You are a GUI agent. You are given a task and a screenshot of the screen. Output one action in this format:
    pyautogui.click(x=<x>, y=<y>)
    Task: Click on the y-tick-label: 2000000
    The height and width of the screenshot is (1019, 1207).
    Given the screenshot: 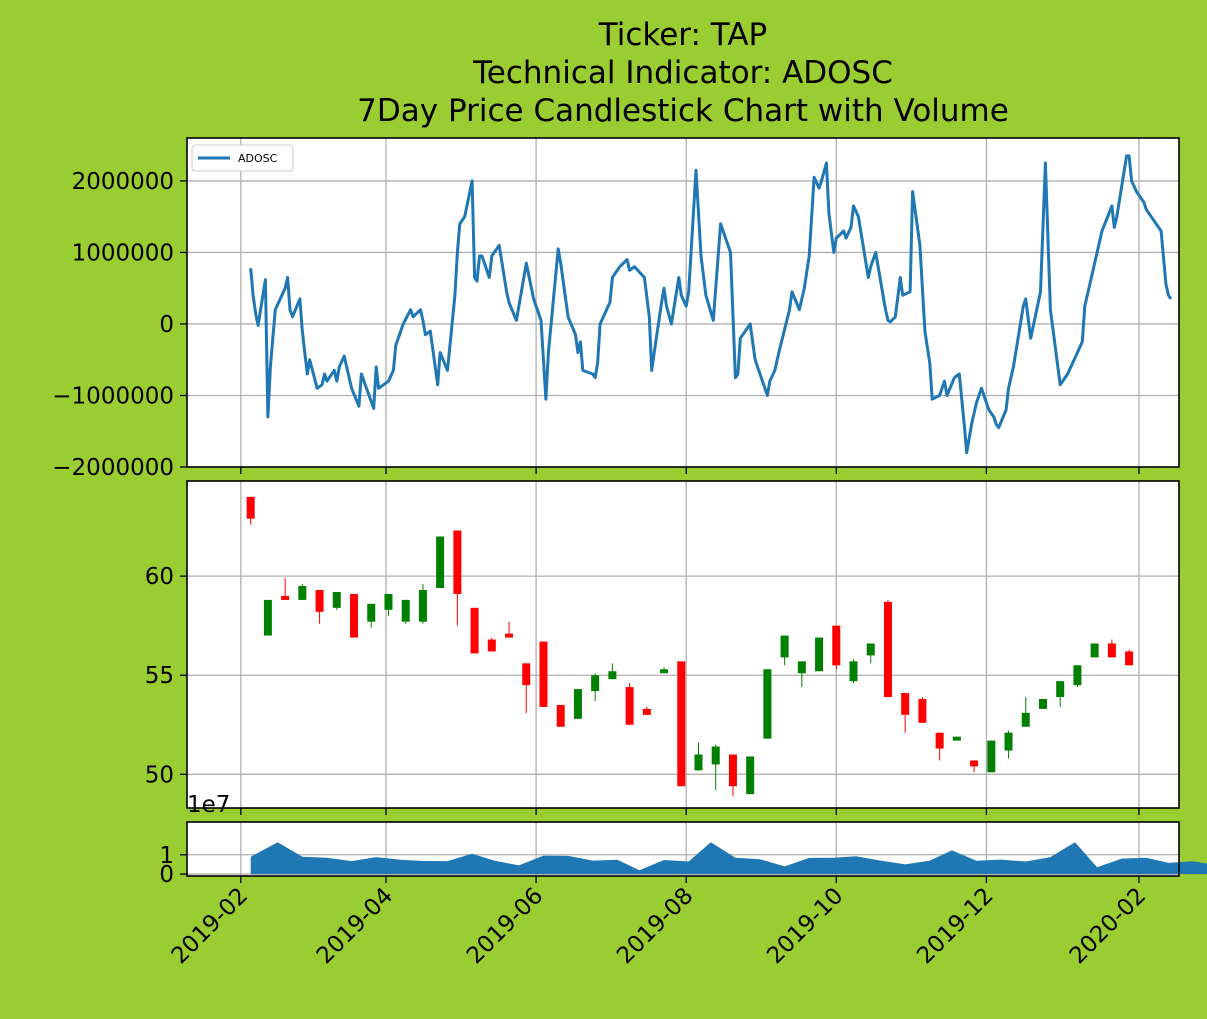 What is the action you would take?
    pyautogui.click(x=123, y=182)
    